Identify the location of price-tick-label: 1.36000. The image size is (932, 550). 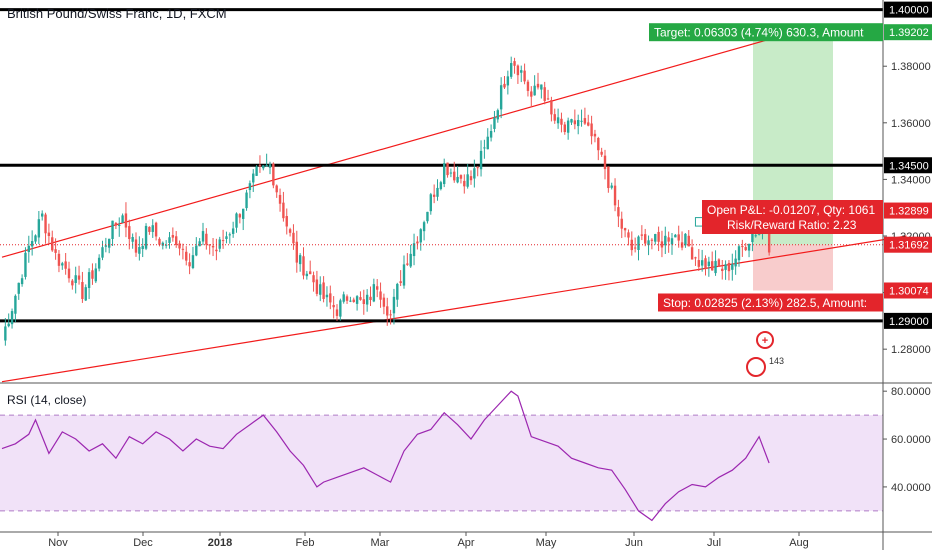
(911, 124).